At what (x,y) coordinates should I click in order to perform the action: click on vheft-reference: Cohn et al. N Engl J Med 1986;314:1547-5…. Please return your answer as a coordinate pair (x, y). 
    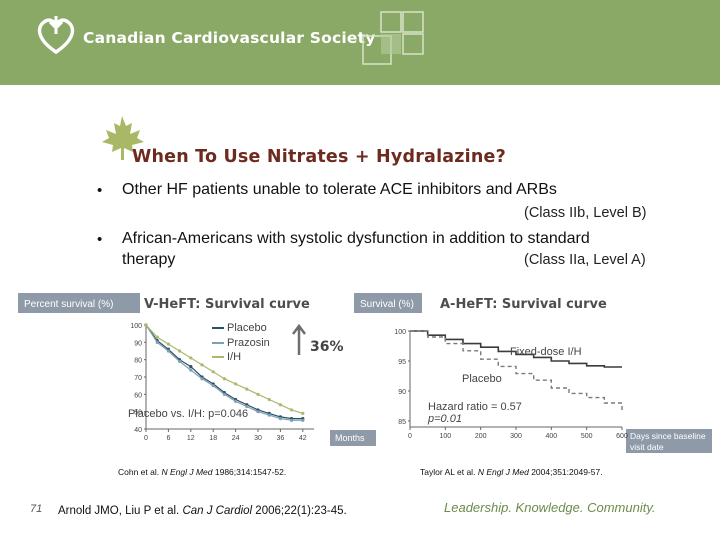
    Looking at the image, I should click on (202, 472).